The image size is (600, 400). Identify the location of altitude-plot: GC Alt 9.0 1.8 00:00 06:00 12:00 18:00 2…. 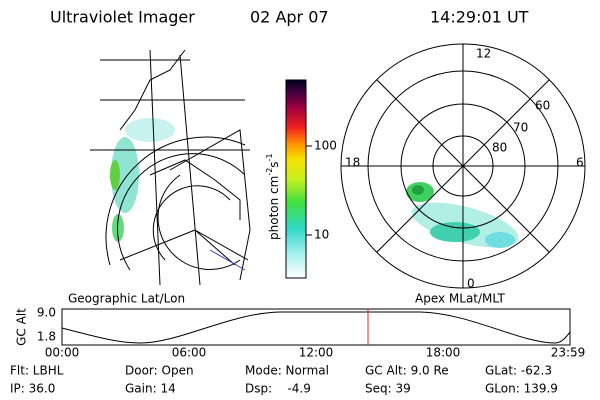
(300, 333).